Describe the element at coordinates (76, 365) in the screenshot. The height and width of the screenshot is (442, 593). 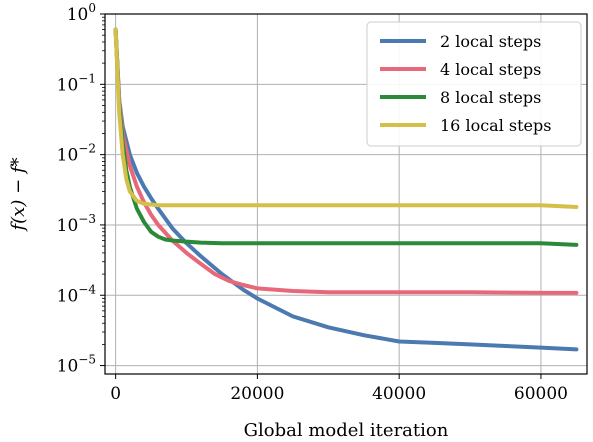
I see `y-tick-label: 10⁻⁵` at that location.